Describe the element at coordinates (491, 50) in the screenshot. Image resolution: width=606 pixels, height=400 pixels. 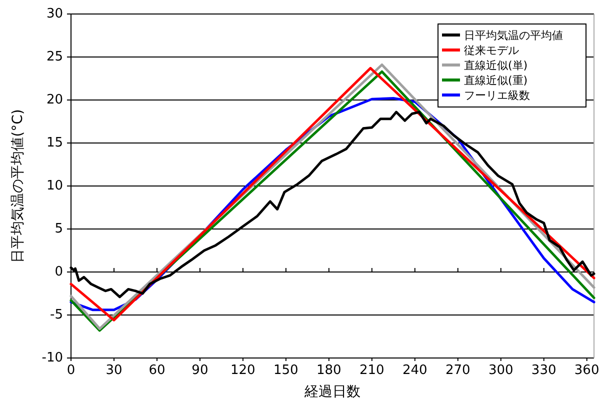
I see `legend-label: 従来モデル` at that location.